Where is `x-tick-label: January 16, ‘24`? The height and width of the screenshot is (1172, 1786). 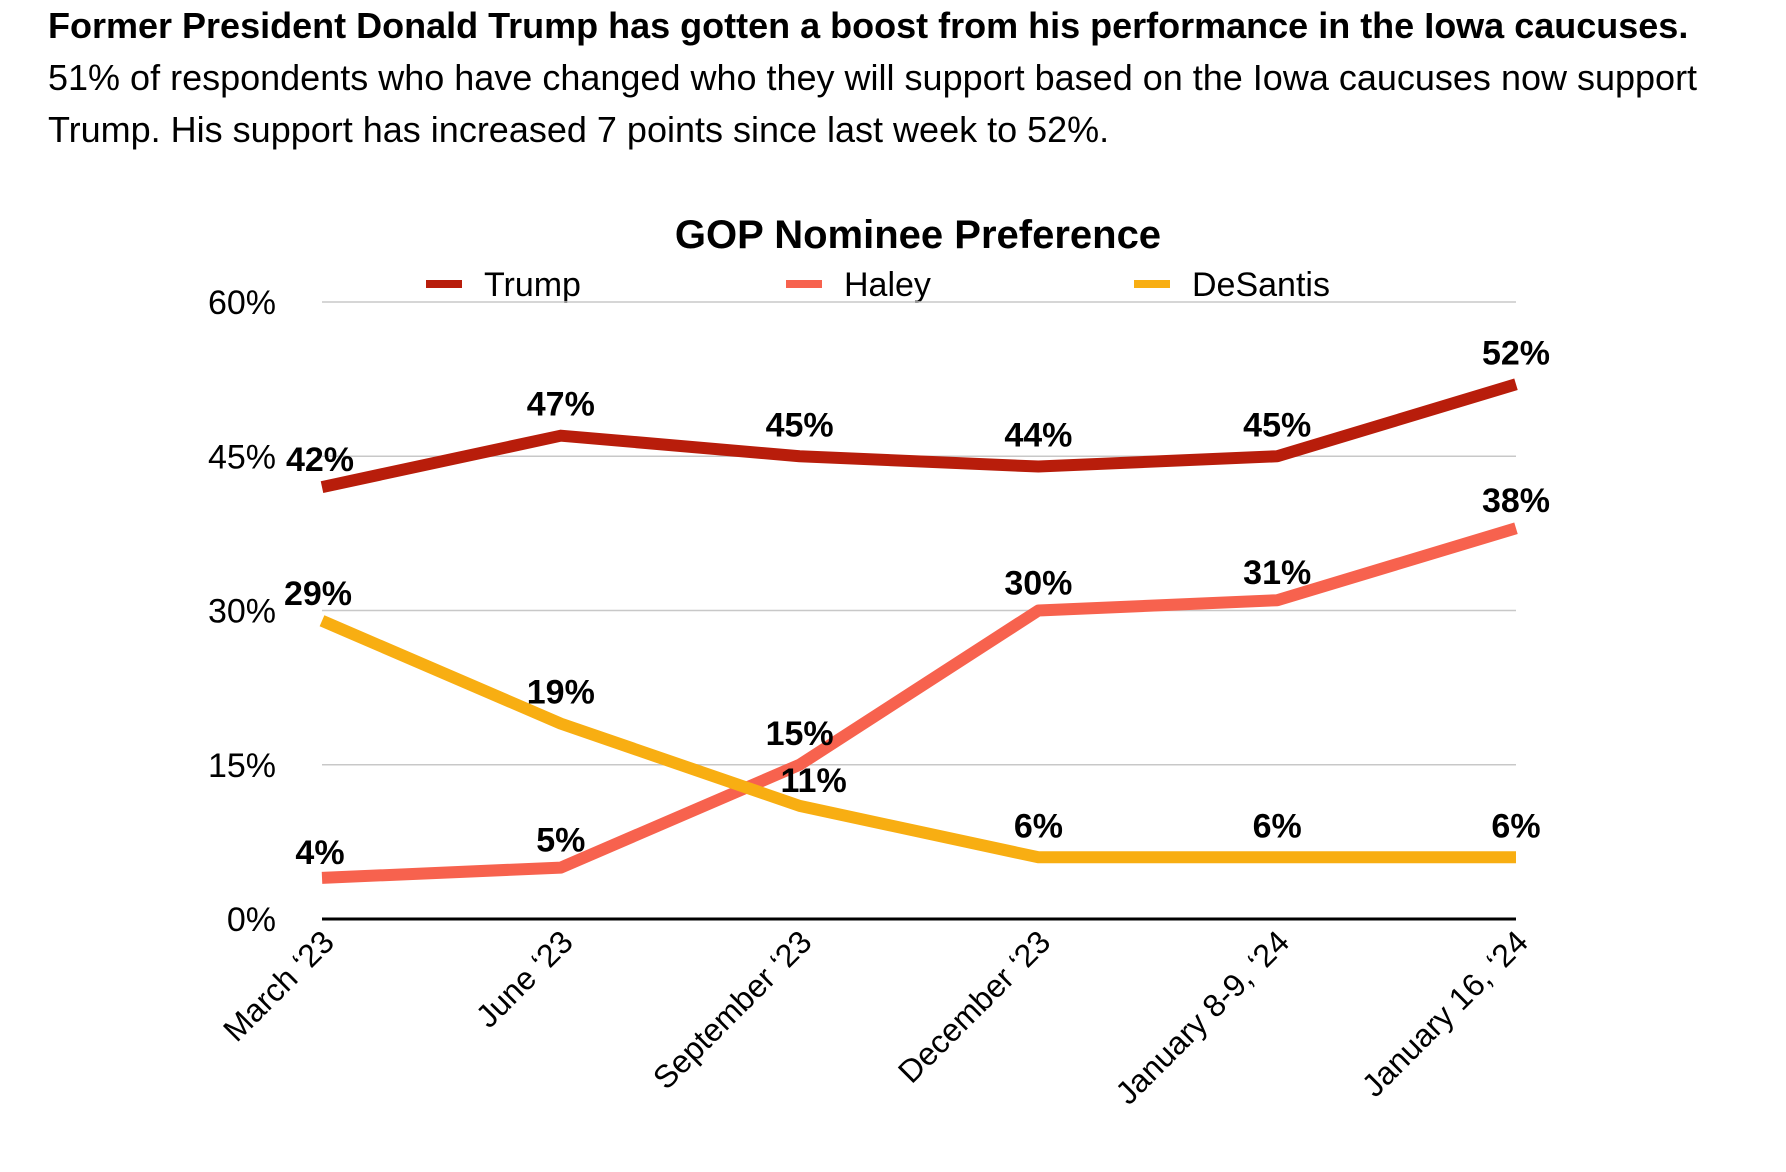
x-tick-label: January 16, ‘24 is located at coordinates (1445, 1013).